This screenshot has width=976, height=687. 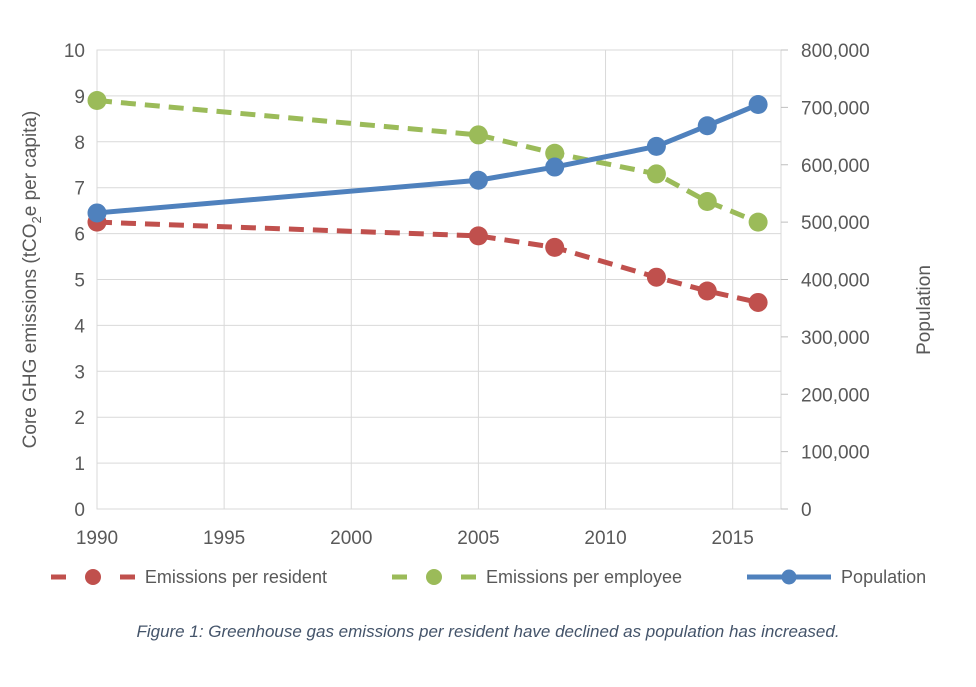 I want to click on left-axis-tick-label: 3, so click(x=79, y=372).